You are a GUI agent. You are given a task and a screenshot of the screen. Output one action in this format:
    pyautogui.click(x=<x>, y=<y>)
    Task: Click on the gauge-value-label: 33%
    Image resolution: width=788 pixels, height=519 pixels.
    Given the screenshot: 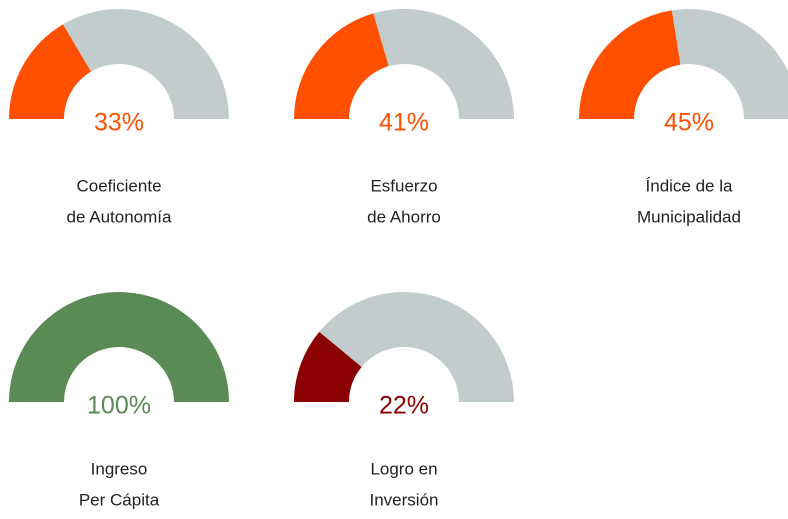 What is the action you would take?
    pyautogui.click(x=119, y=123)
    